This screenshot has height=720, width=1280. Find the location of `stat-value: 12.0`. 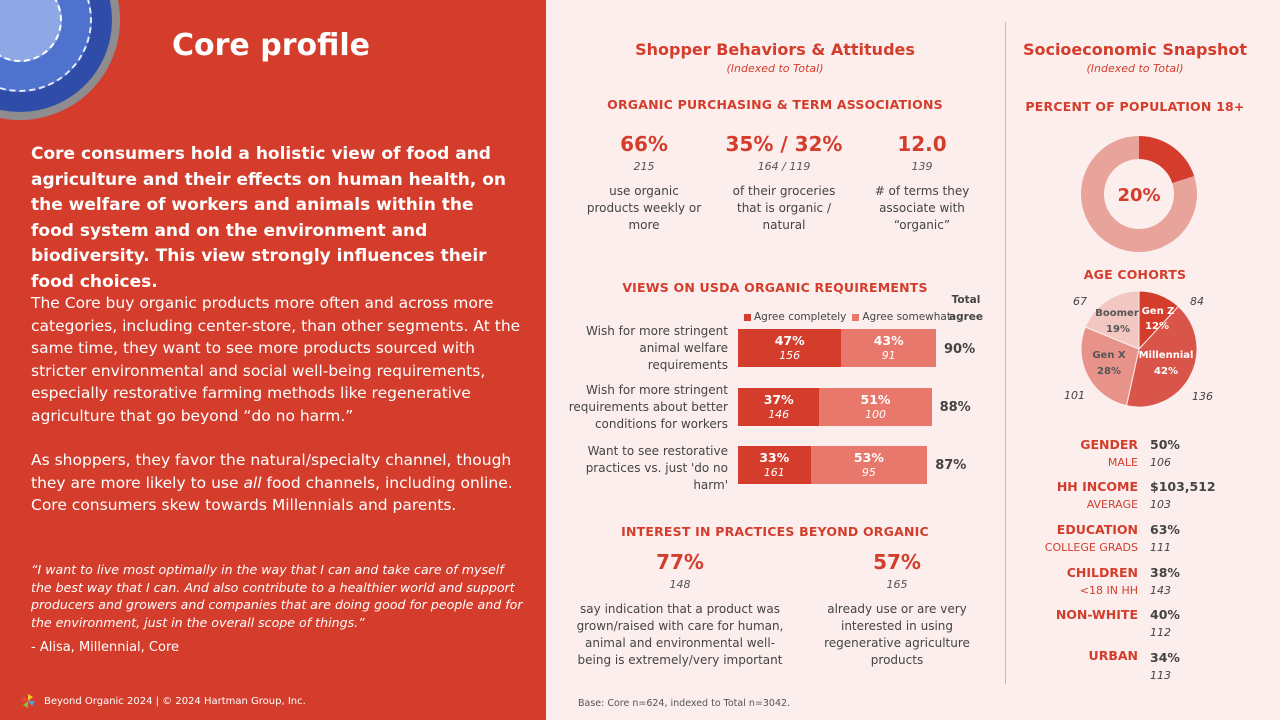

stat-value: 12.0 is located at coordinates (922, 144).